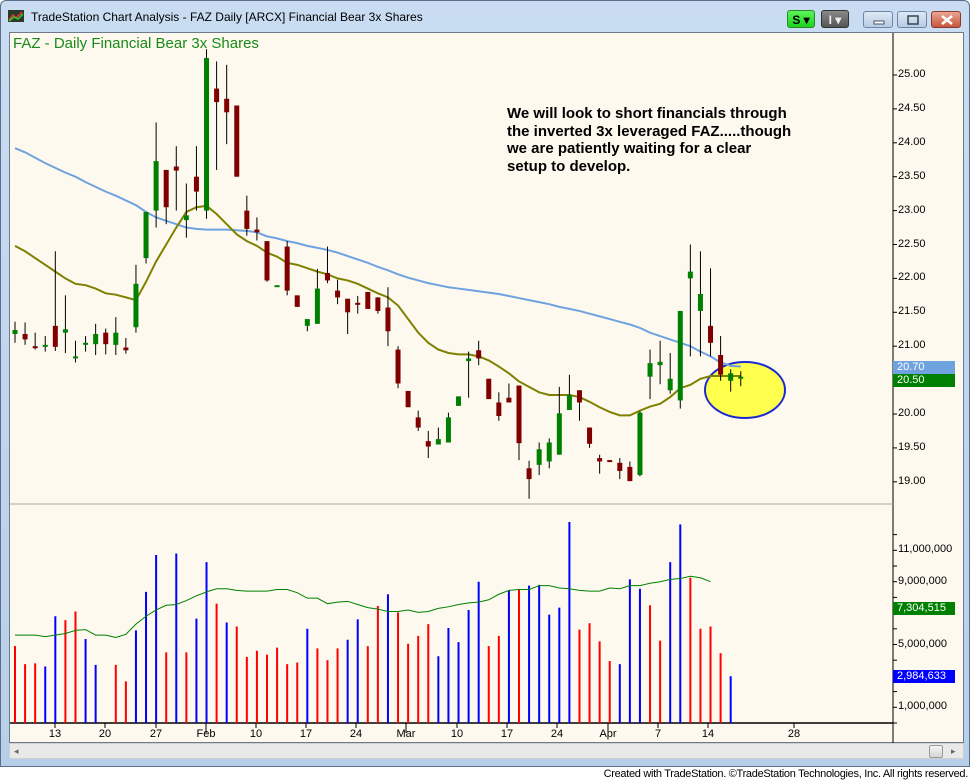 This screenshot has width=970, height=782. I want to click on horizontal-scrollbar: ◂ ▸, so click(486, 751).